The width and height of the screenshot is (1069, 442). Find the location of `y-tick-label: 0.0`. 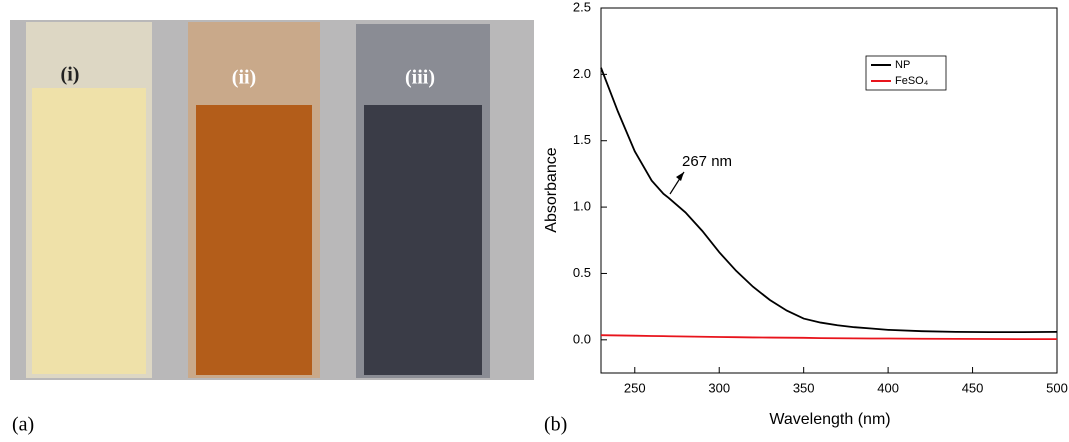

y-tick-label: 0.0 is located at coordinates (582, 338).